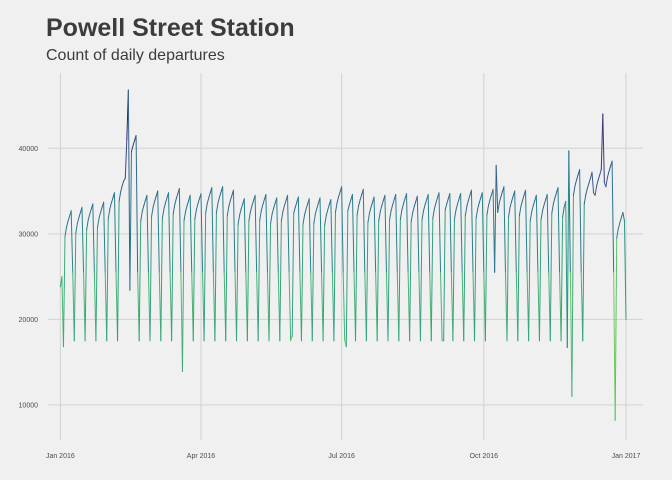  I want to click on chart-title: Powell Street Station, so click(170, 28).